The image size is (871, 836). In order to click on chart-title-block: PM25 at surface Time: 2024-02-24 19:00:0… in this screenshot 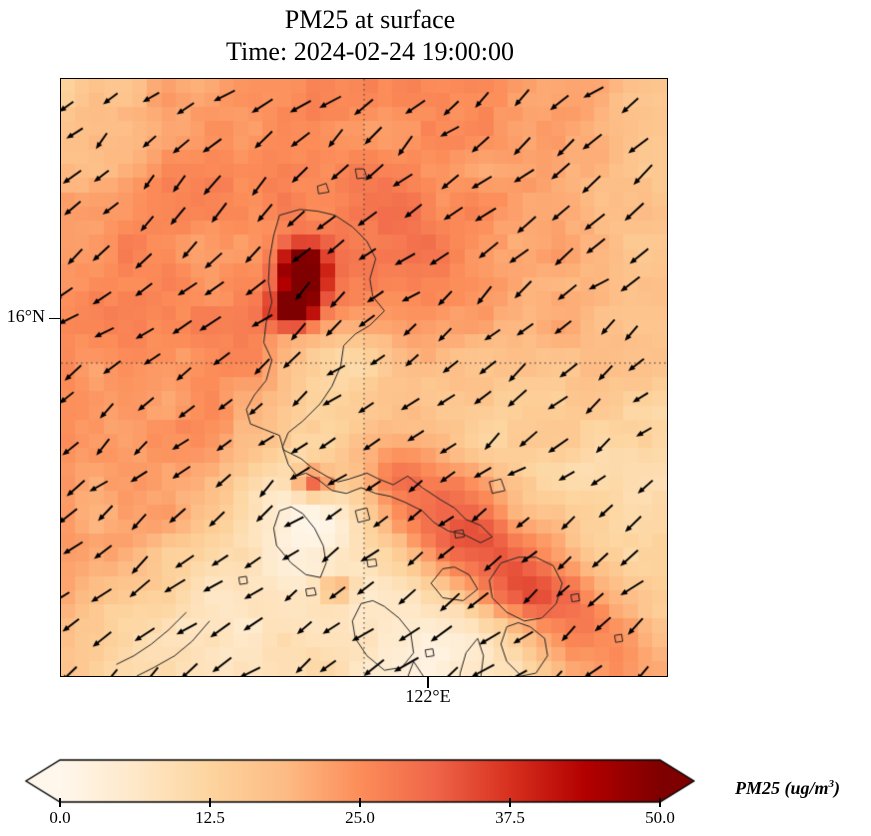, I will do `click(370, 36)`.